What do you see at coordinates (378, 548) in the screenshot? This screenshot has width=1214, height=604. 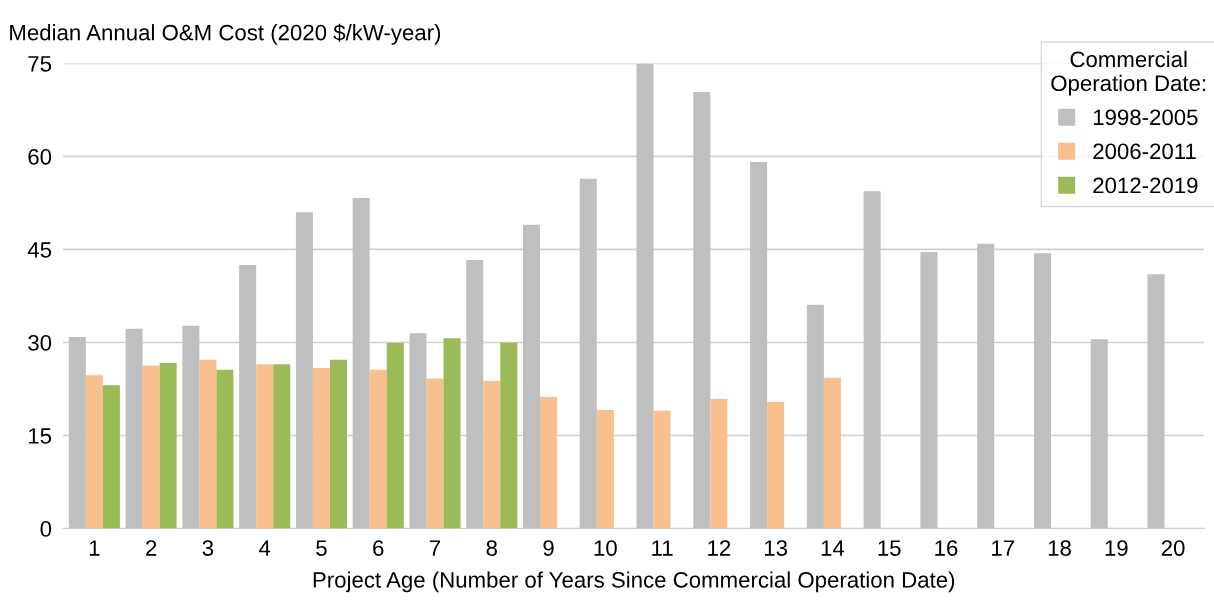 I see `x-tick-label: 6` at bounding box center [378, 548].